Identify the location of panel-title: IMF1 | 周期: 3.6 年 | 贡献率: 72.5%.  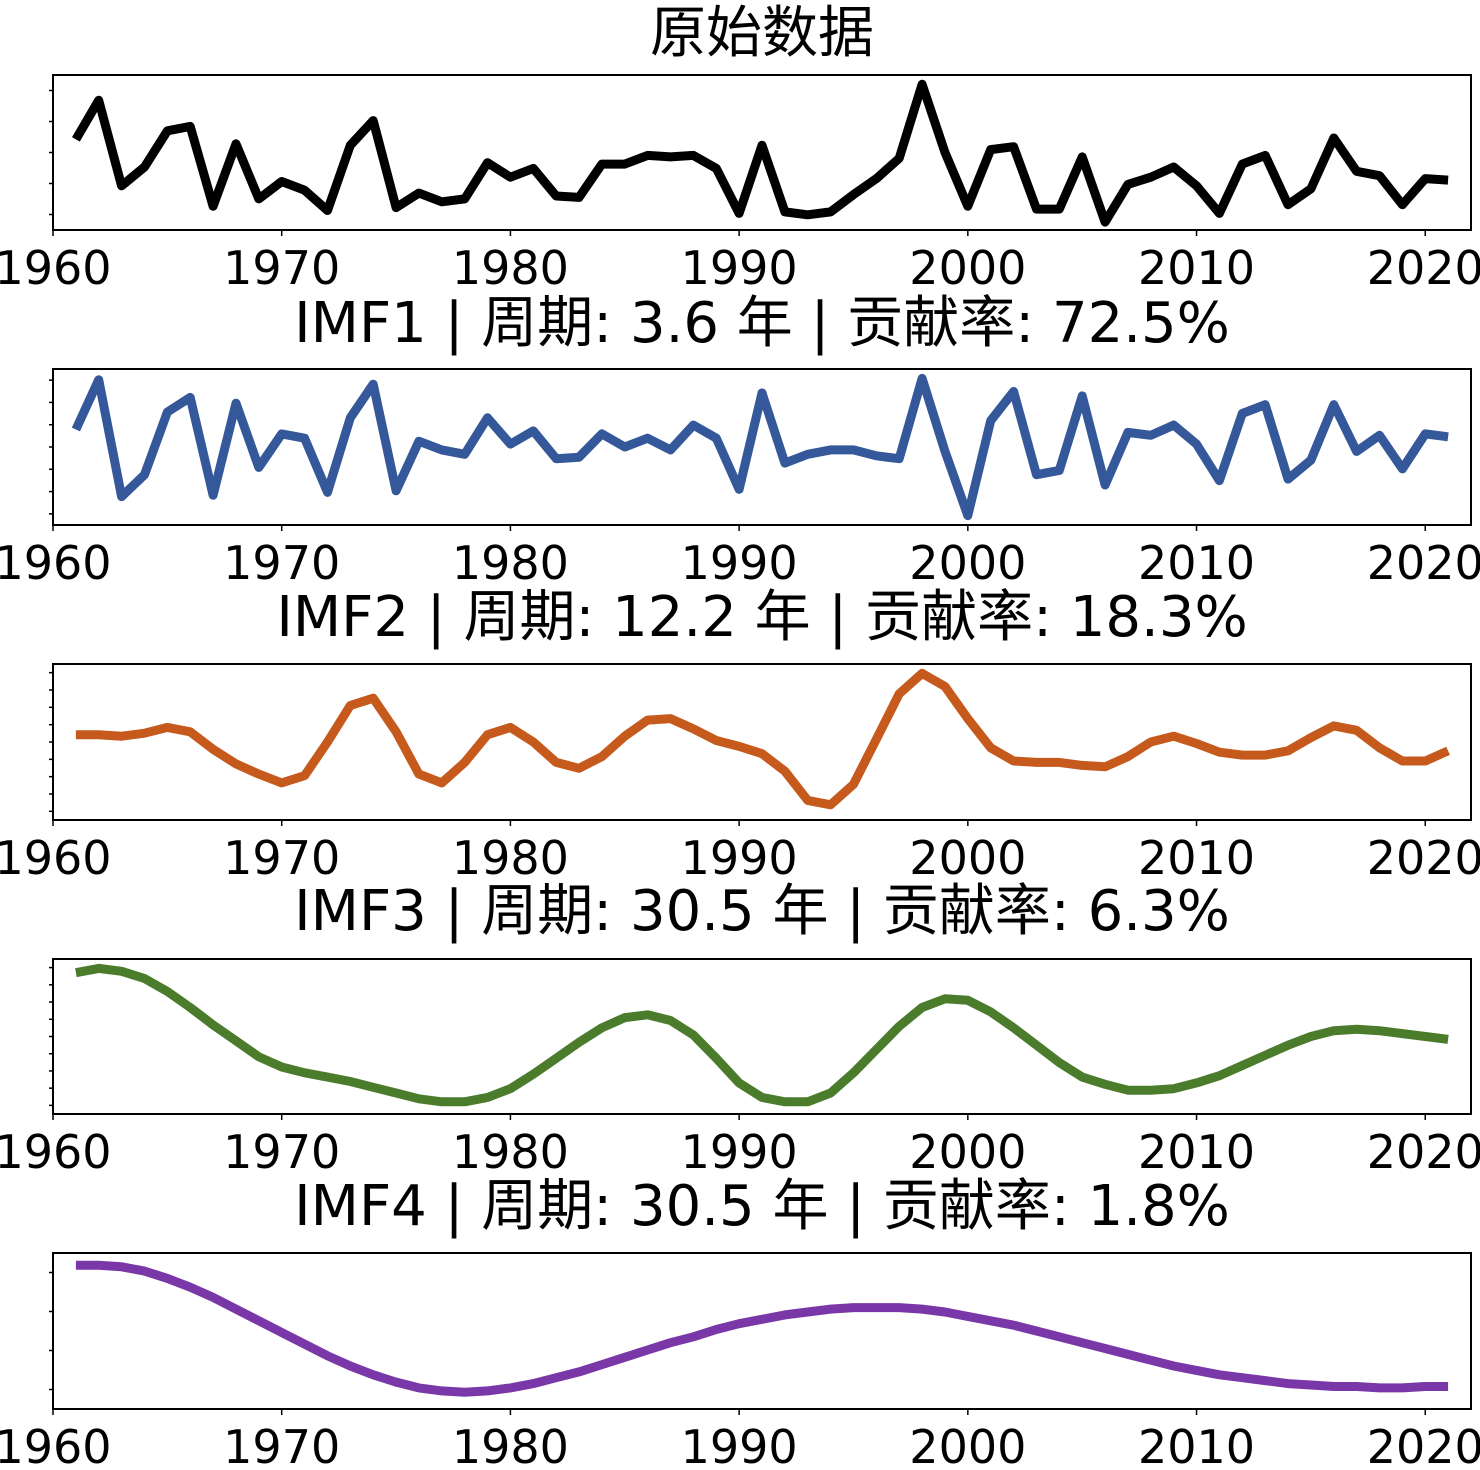
(762, 323).